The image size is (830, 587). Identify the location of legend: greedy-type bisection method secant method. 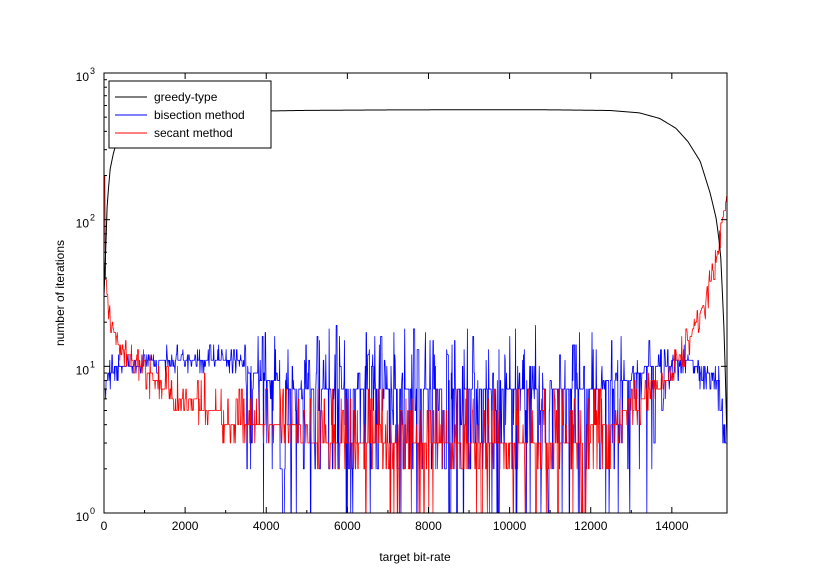
(190, 114).